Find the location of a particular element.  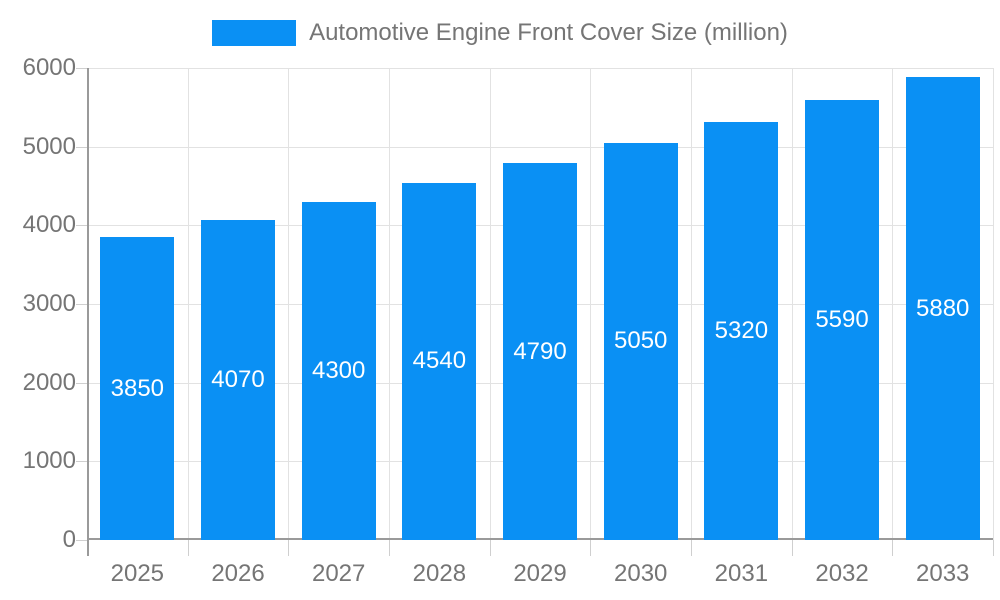

y-axis-tick-label: 4000 is located at coordinates (49, 225).